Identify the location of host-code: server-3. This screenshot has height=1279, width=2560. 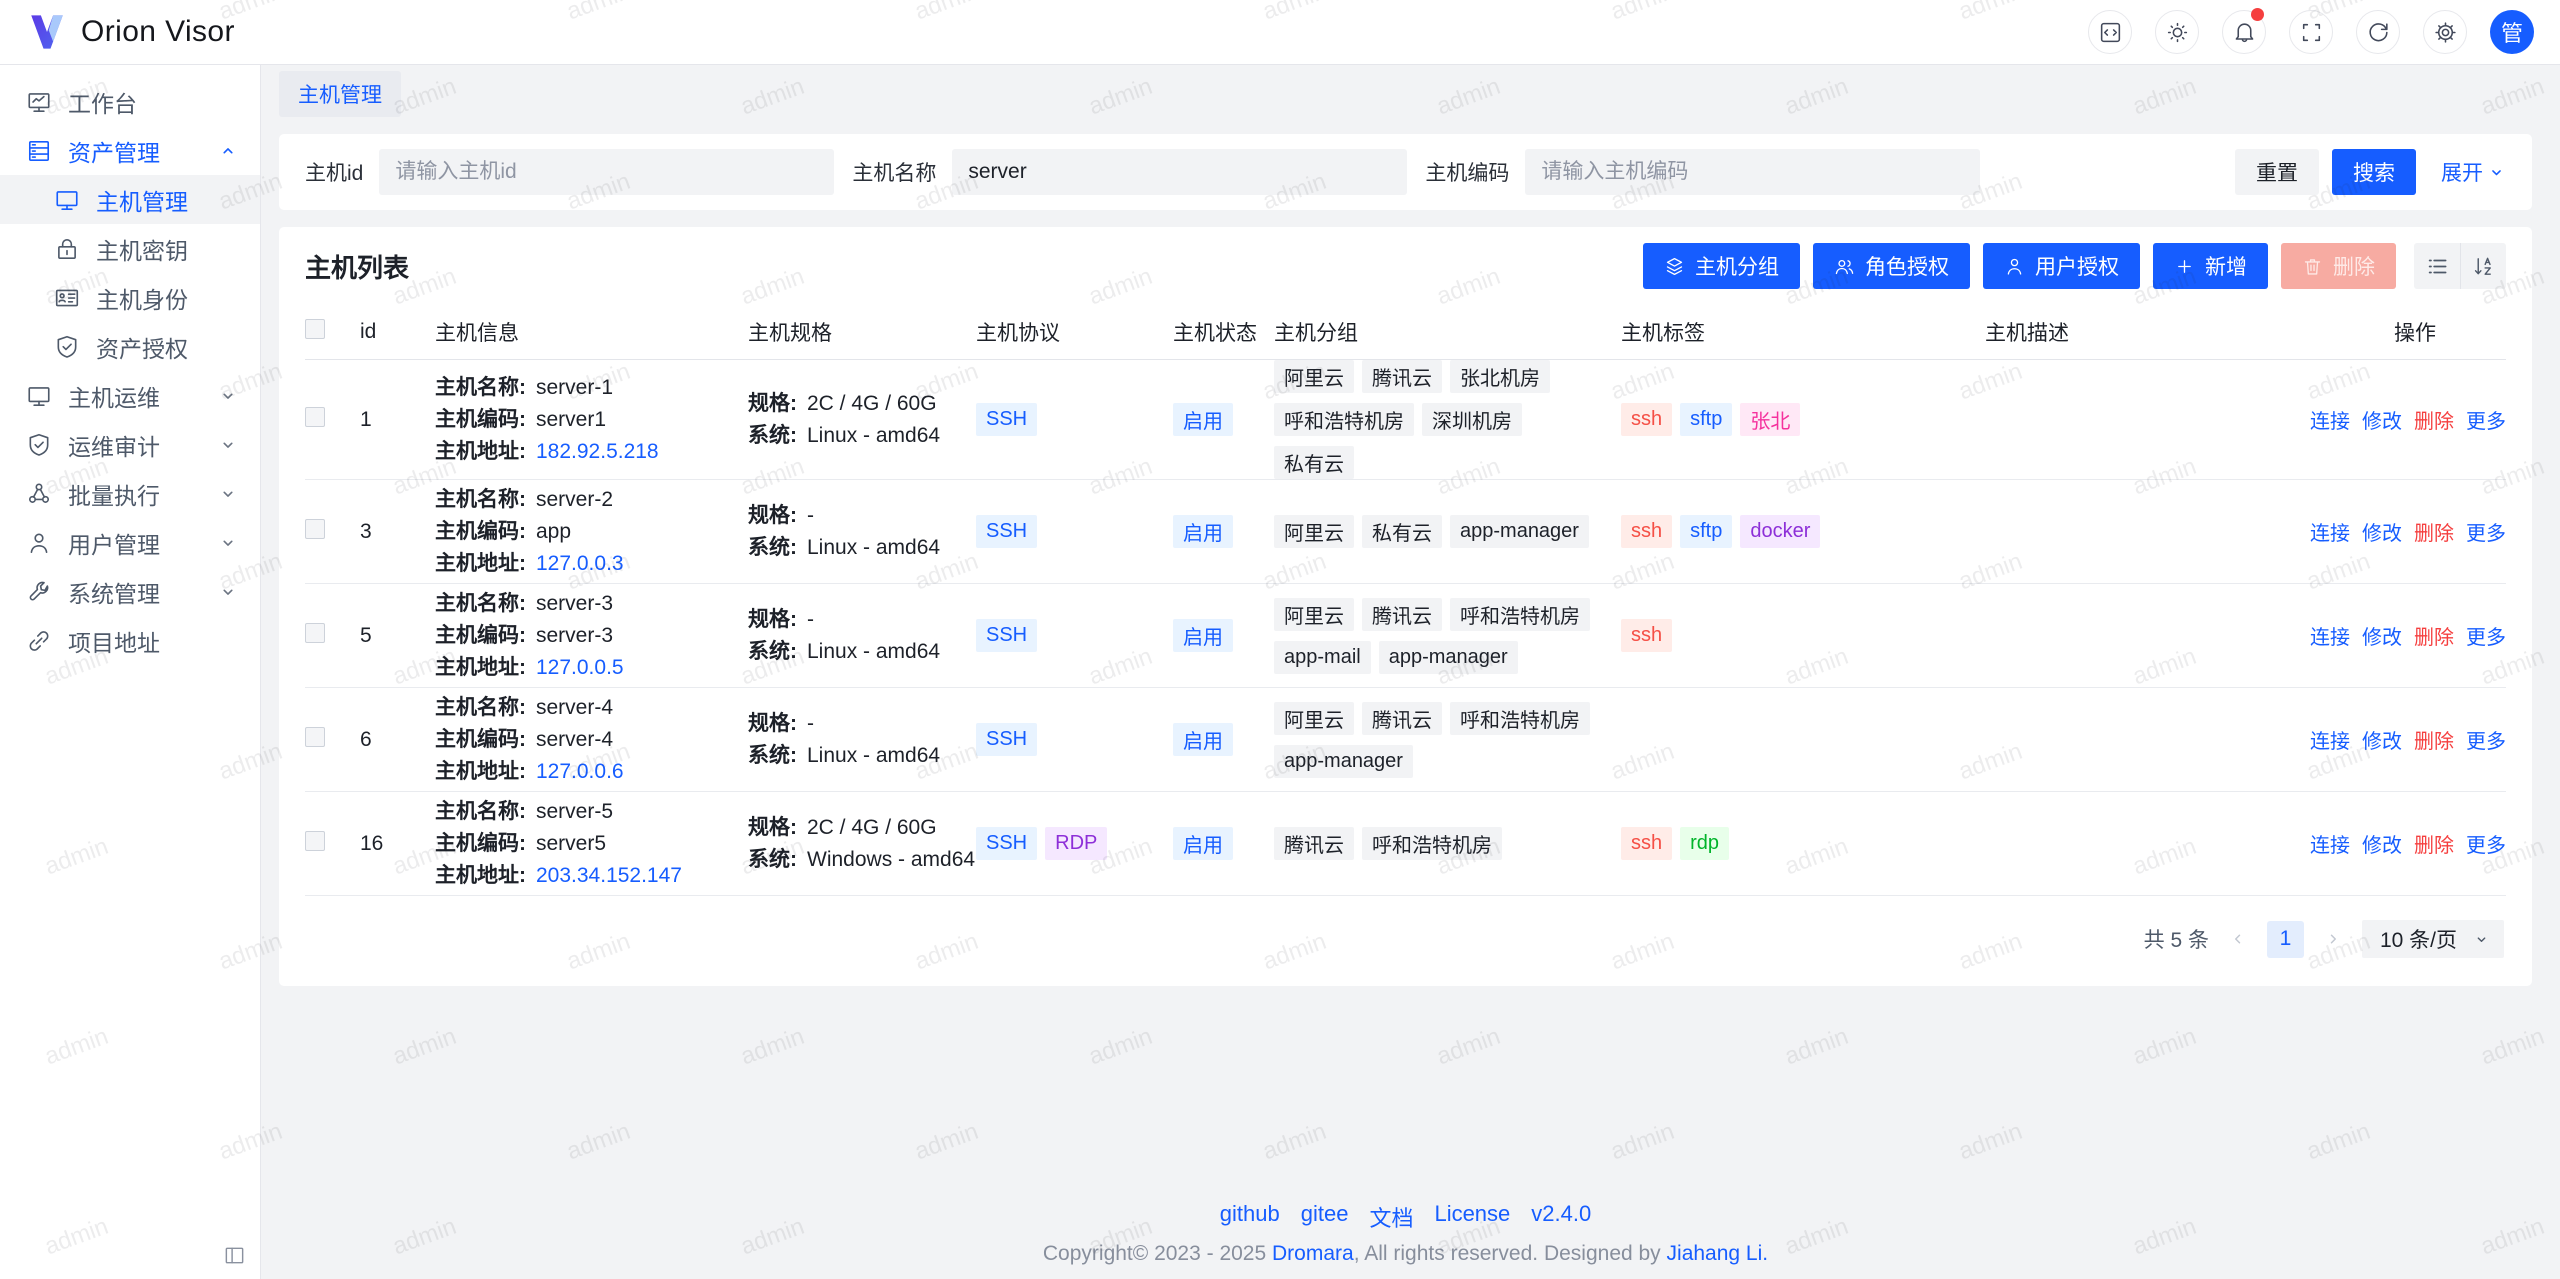
(575, 635).